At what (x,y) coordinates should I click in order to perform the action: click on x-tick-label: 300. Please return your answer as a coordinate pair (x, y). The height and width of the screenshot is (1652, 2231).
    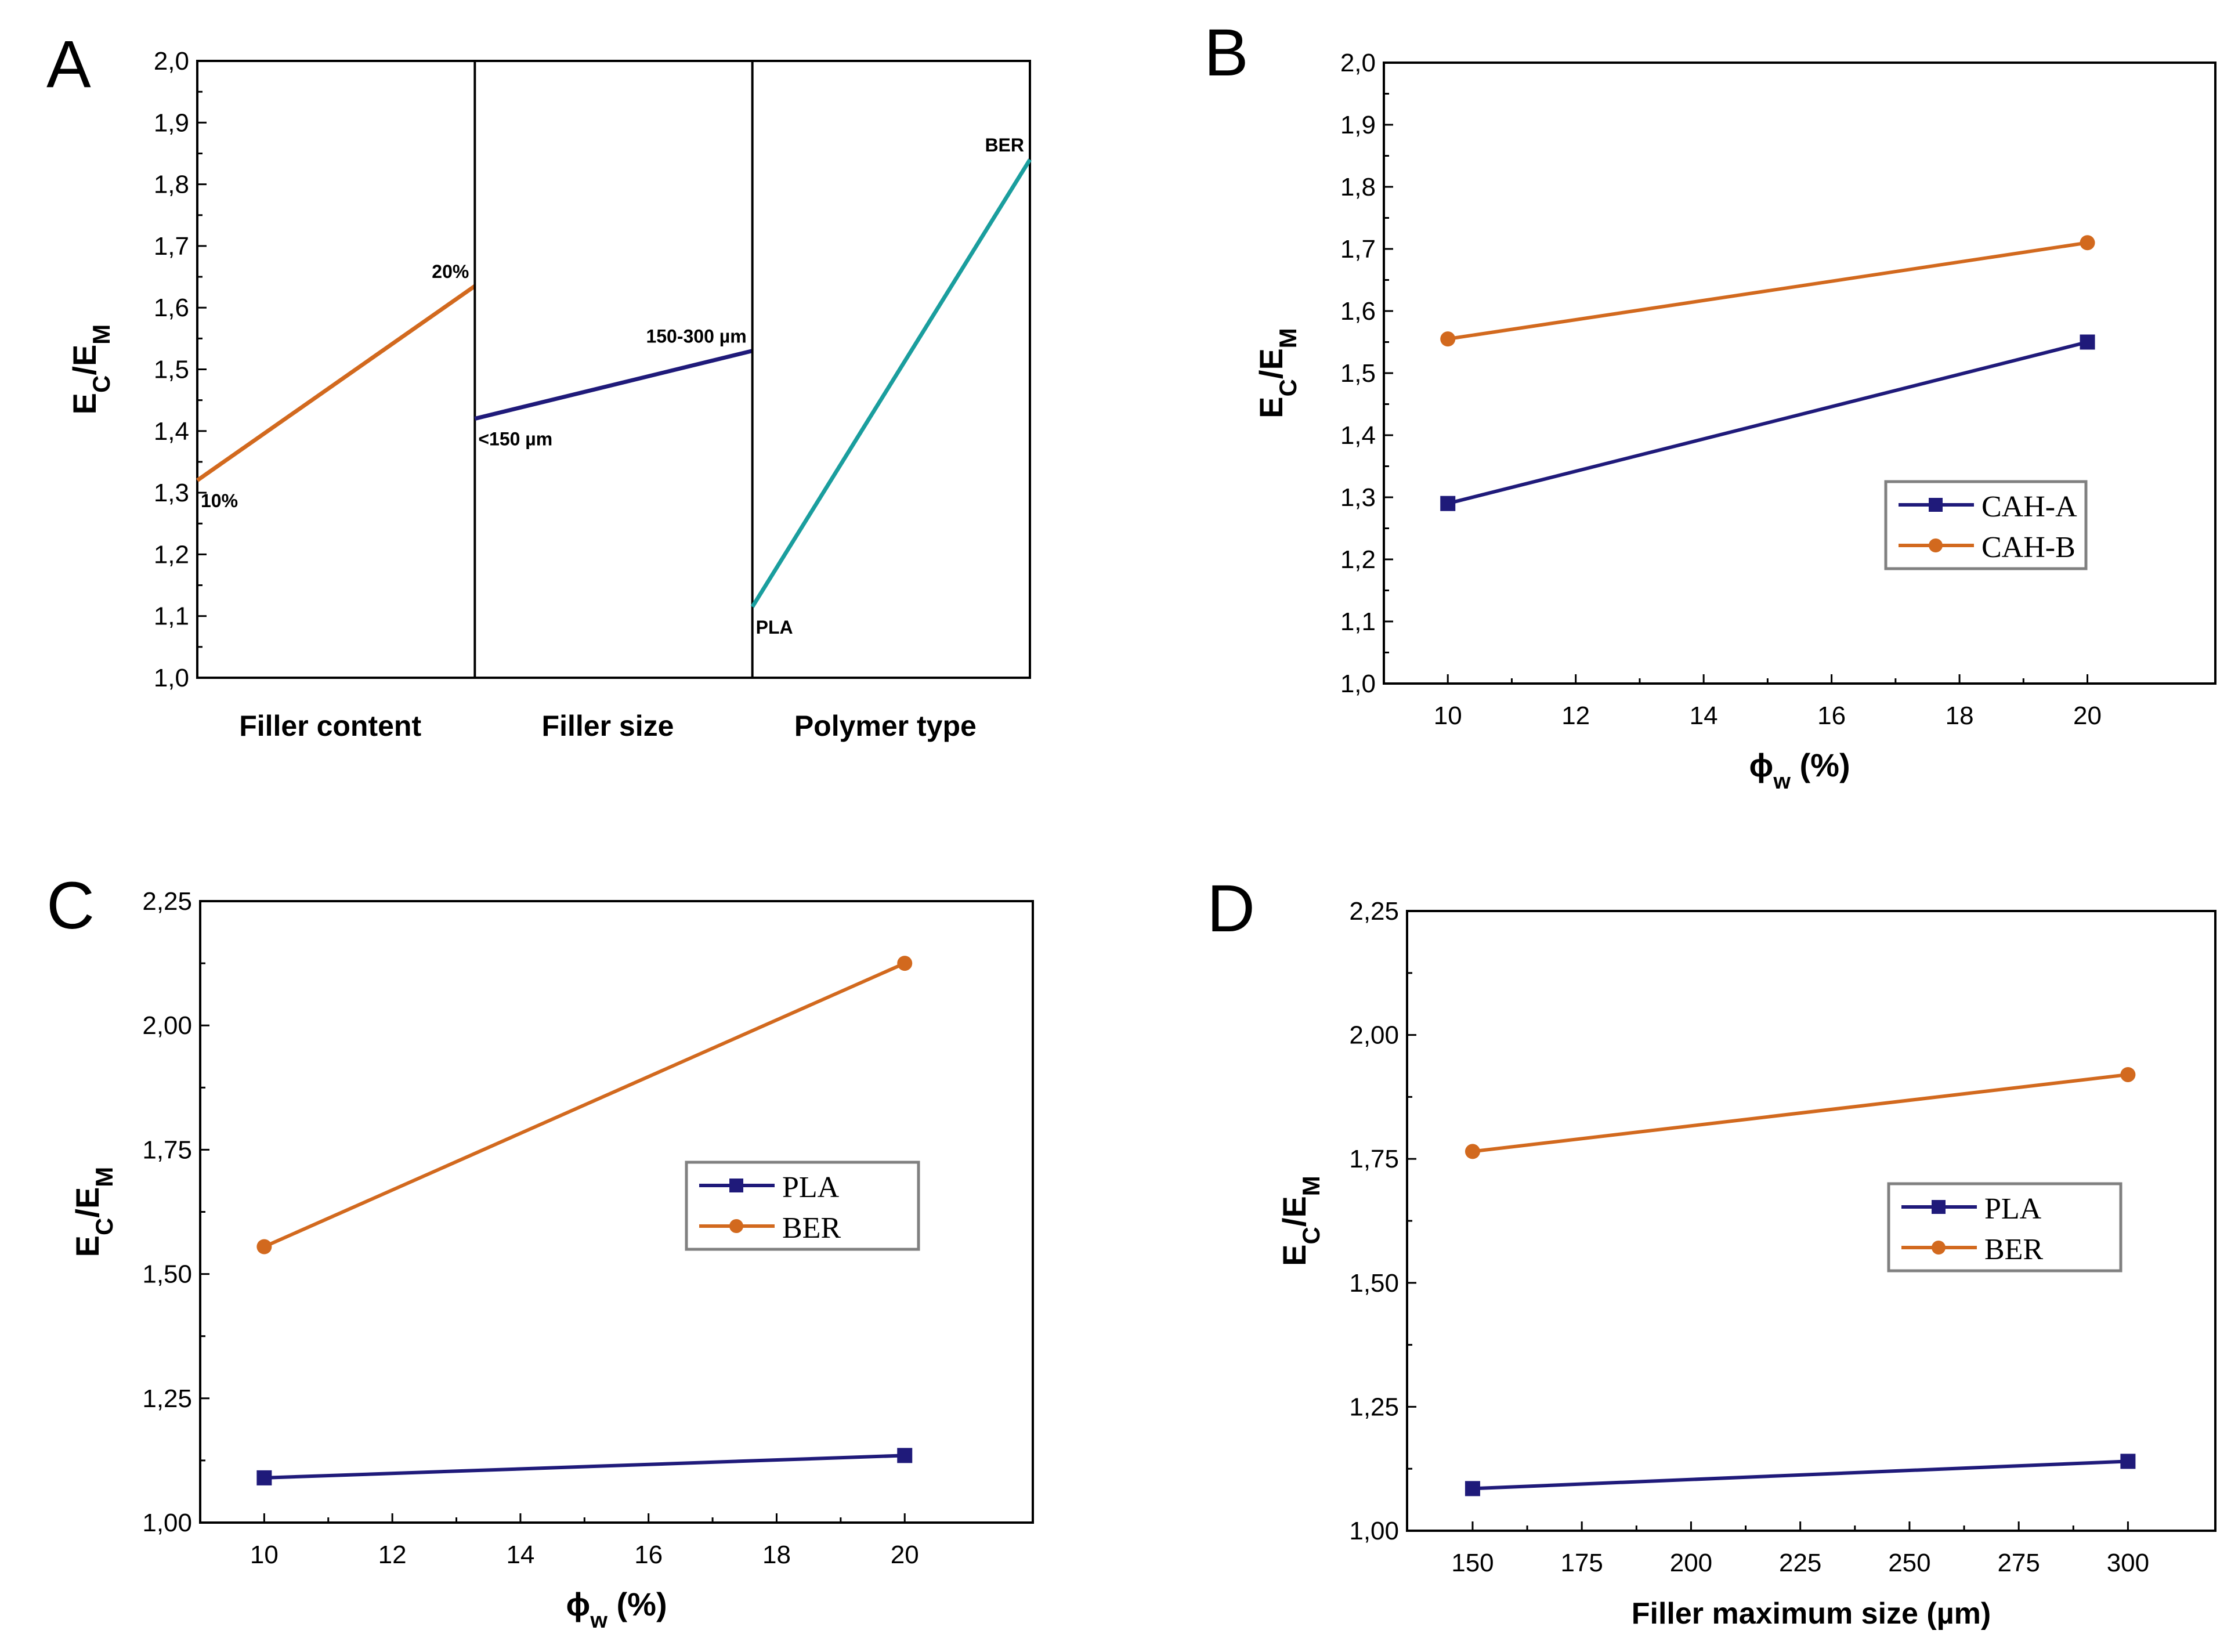
    Looking at the image, I should click on (2128, 1563).